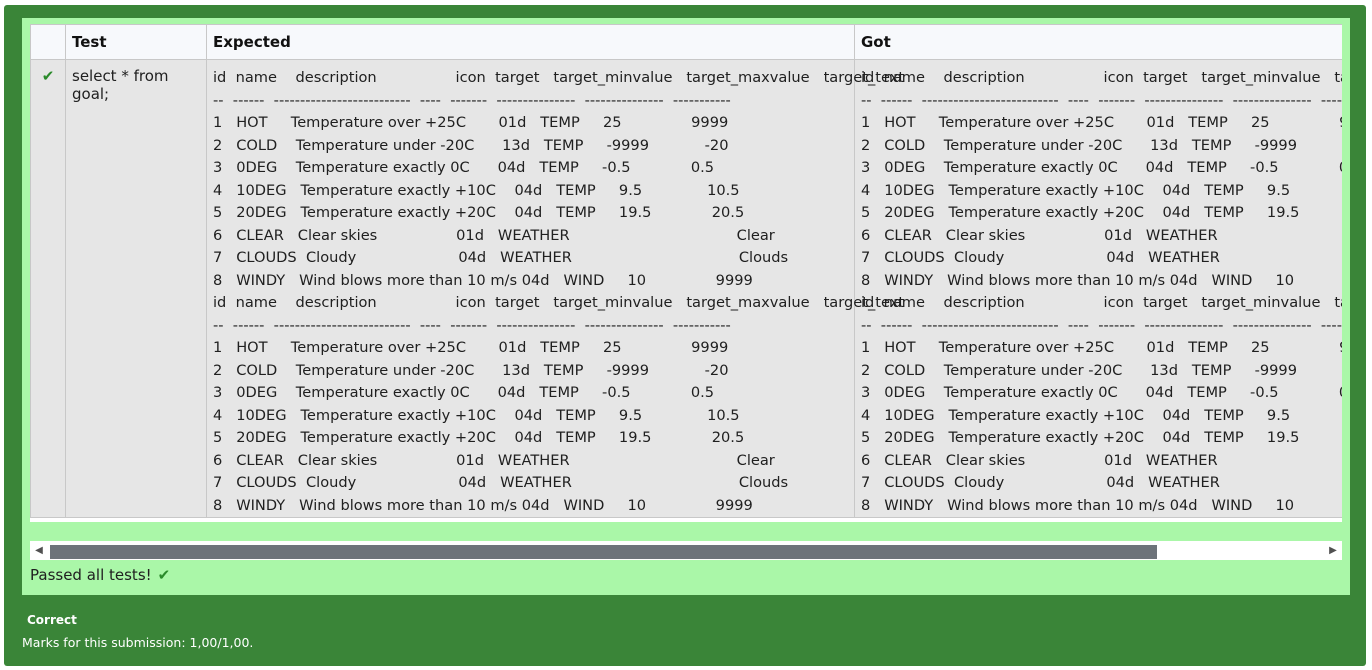 This screenshot has width=1372, height=670. I want to click on result-message: Passed all tests! ✔, so click(100, 575).